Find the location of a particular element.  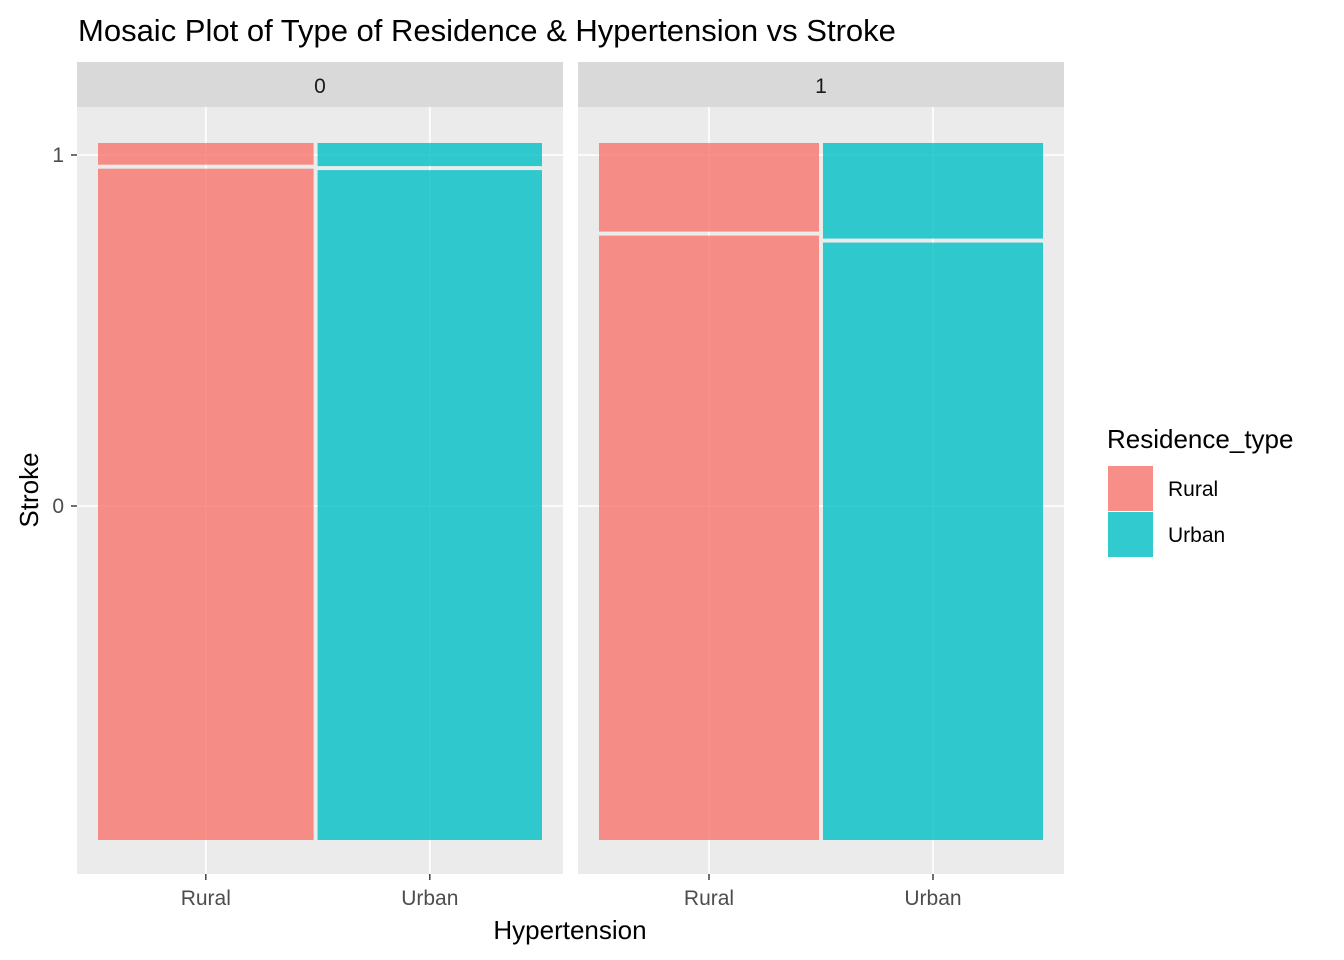

legend: Residence_type Rural Urban is located at coordinates (1200, 490).